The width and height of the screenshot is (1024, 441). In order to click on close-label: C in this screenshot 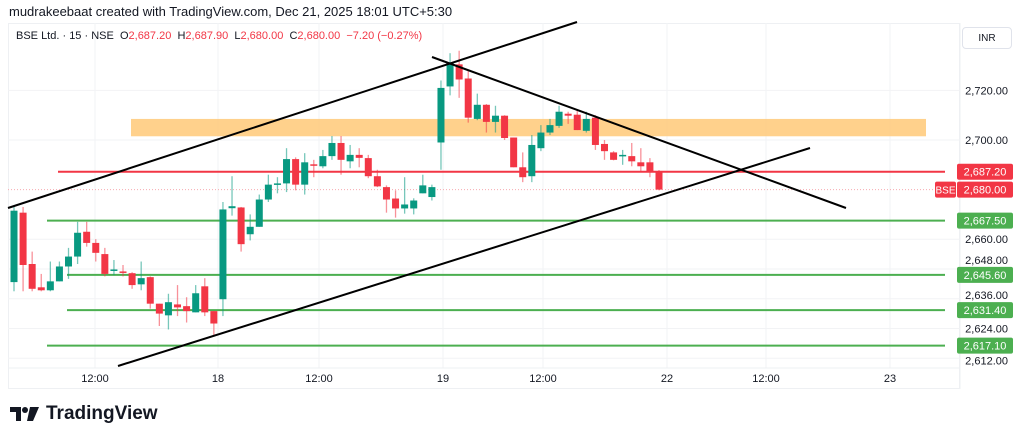, I will do `click(293, 36)`.